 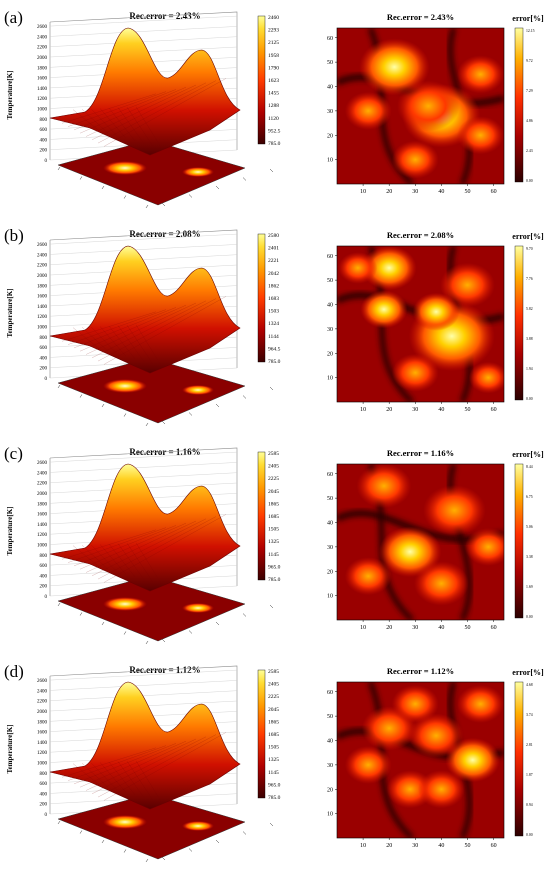 I want to click on y-tick-label: 60, so click(x=330, y=39).